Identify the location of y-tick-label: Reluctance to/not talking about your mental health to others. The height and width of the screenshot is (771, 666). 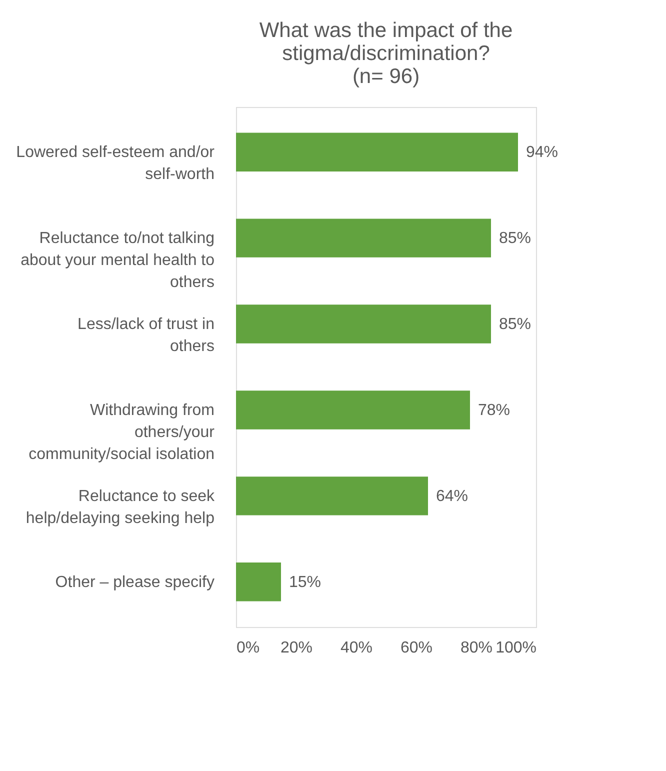
(117, 261).